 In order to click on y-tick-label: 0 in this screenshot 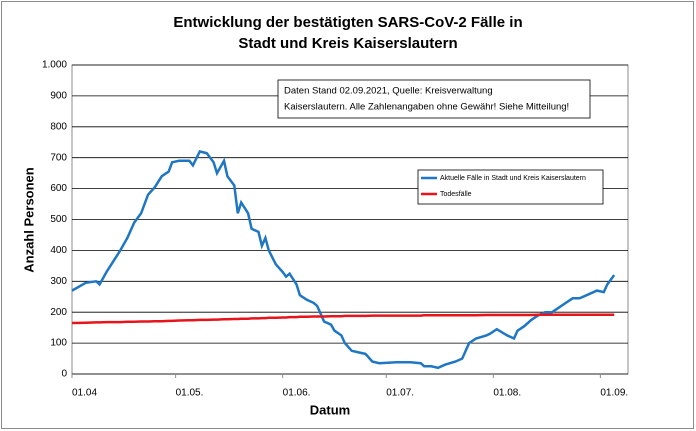, I will do `click(64, 374)`.